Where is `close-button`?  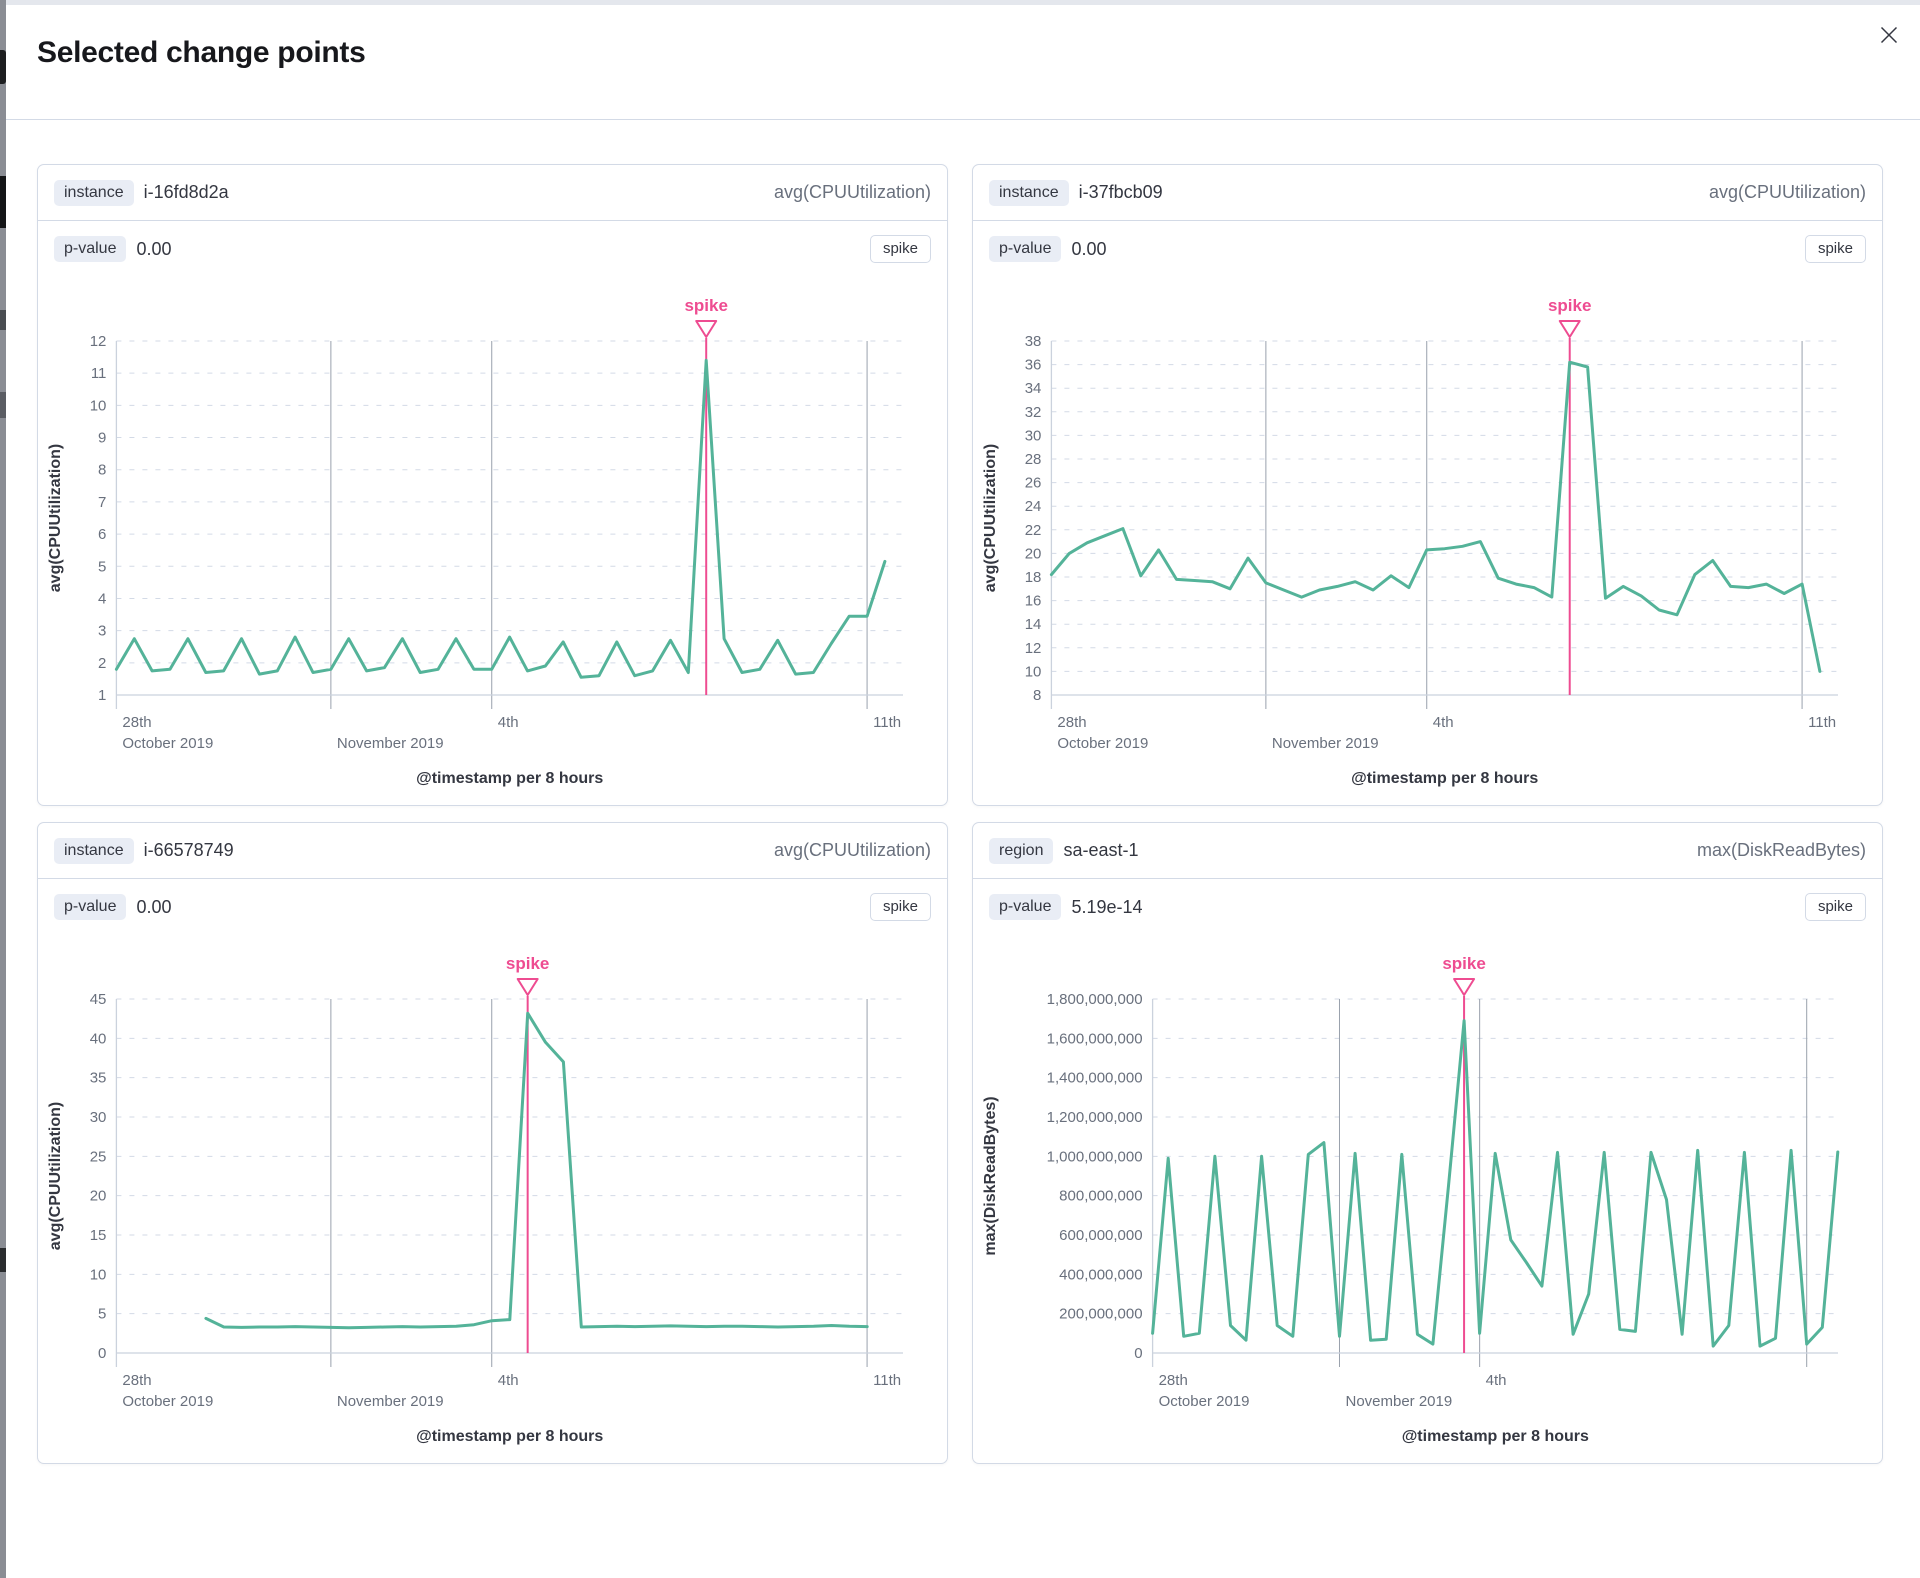 close-button is located at coordinates (1889, 35).